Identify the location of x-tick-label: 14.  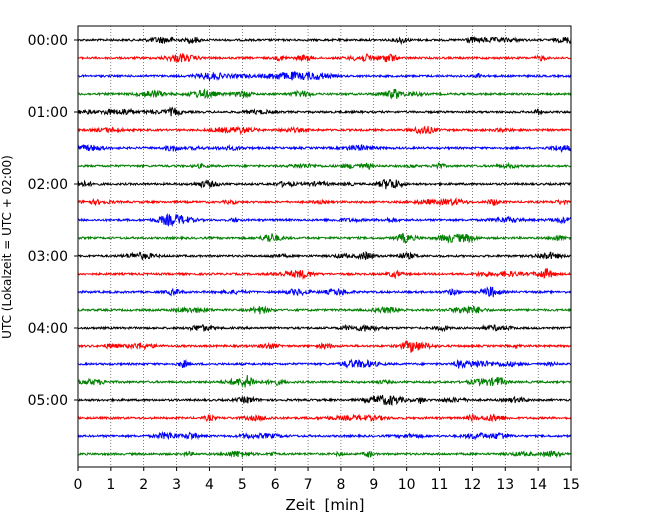
(538, 485).